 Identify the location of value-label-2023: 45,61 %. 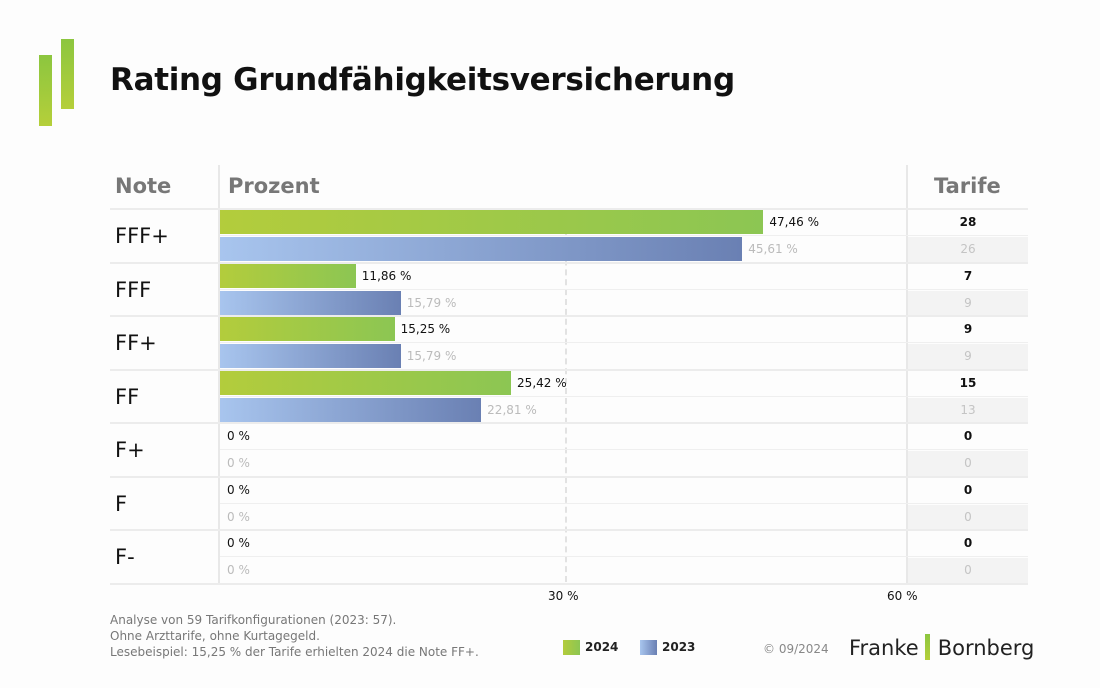
(773, 249).